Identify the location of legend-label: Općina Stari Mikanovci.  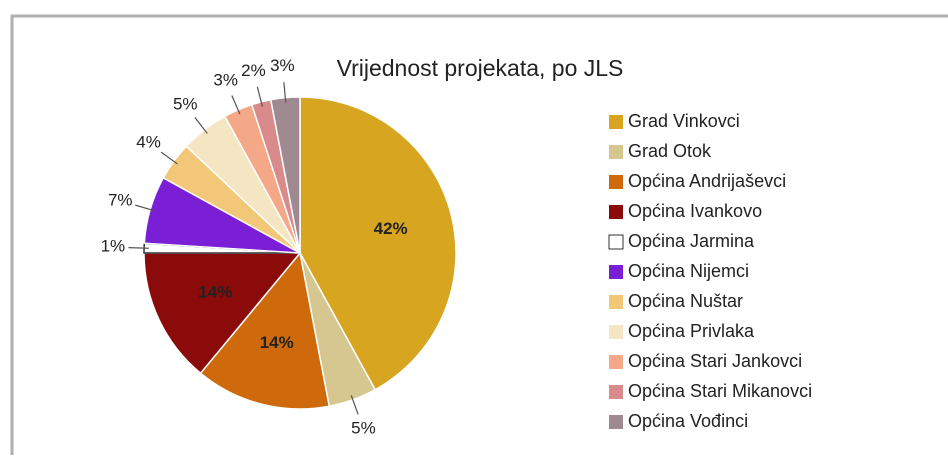
(720, 391).